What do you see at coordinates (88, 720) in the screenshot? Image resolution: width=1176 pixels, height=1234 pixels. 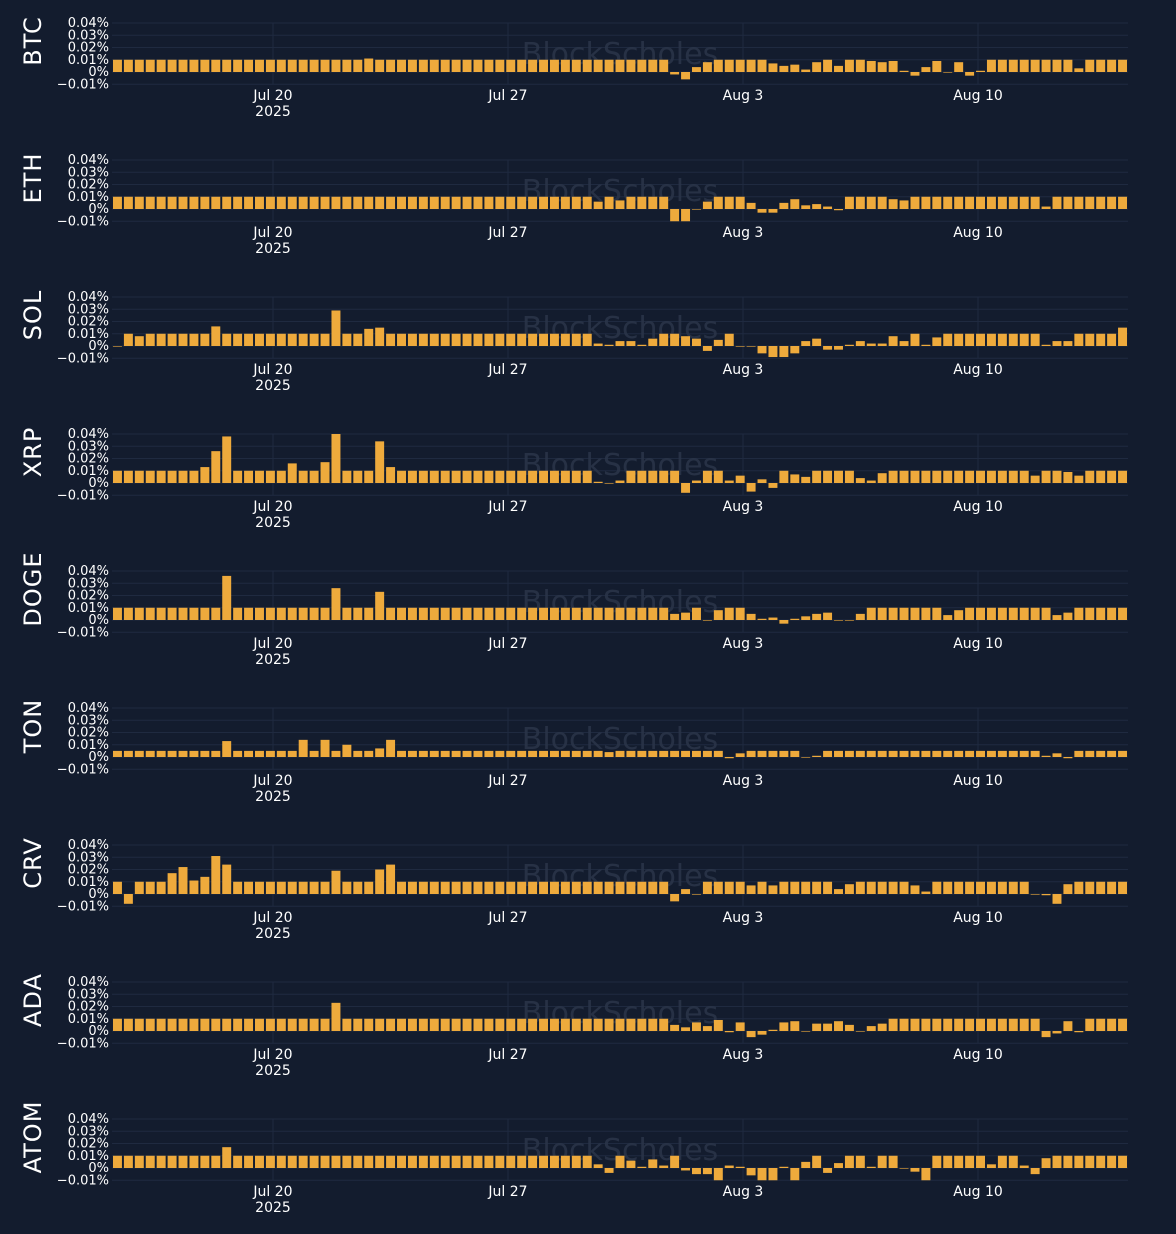 I see `y-tick-label: 0.03%` at bounding box center [88, 720].